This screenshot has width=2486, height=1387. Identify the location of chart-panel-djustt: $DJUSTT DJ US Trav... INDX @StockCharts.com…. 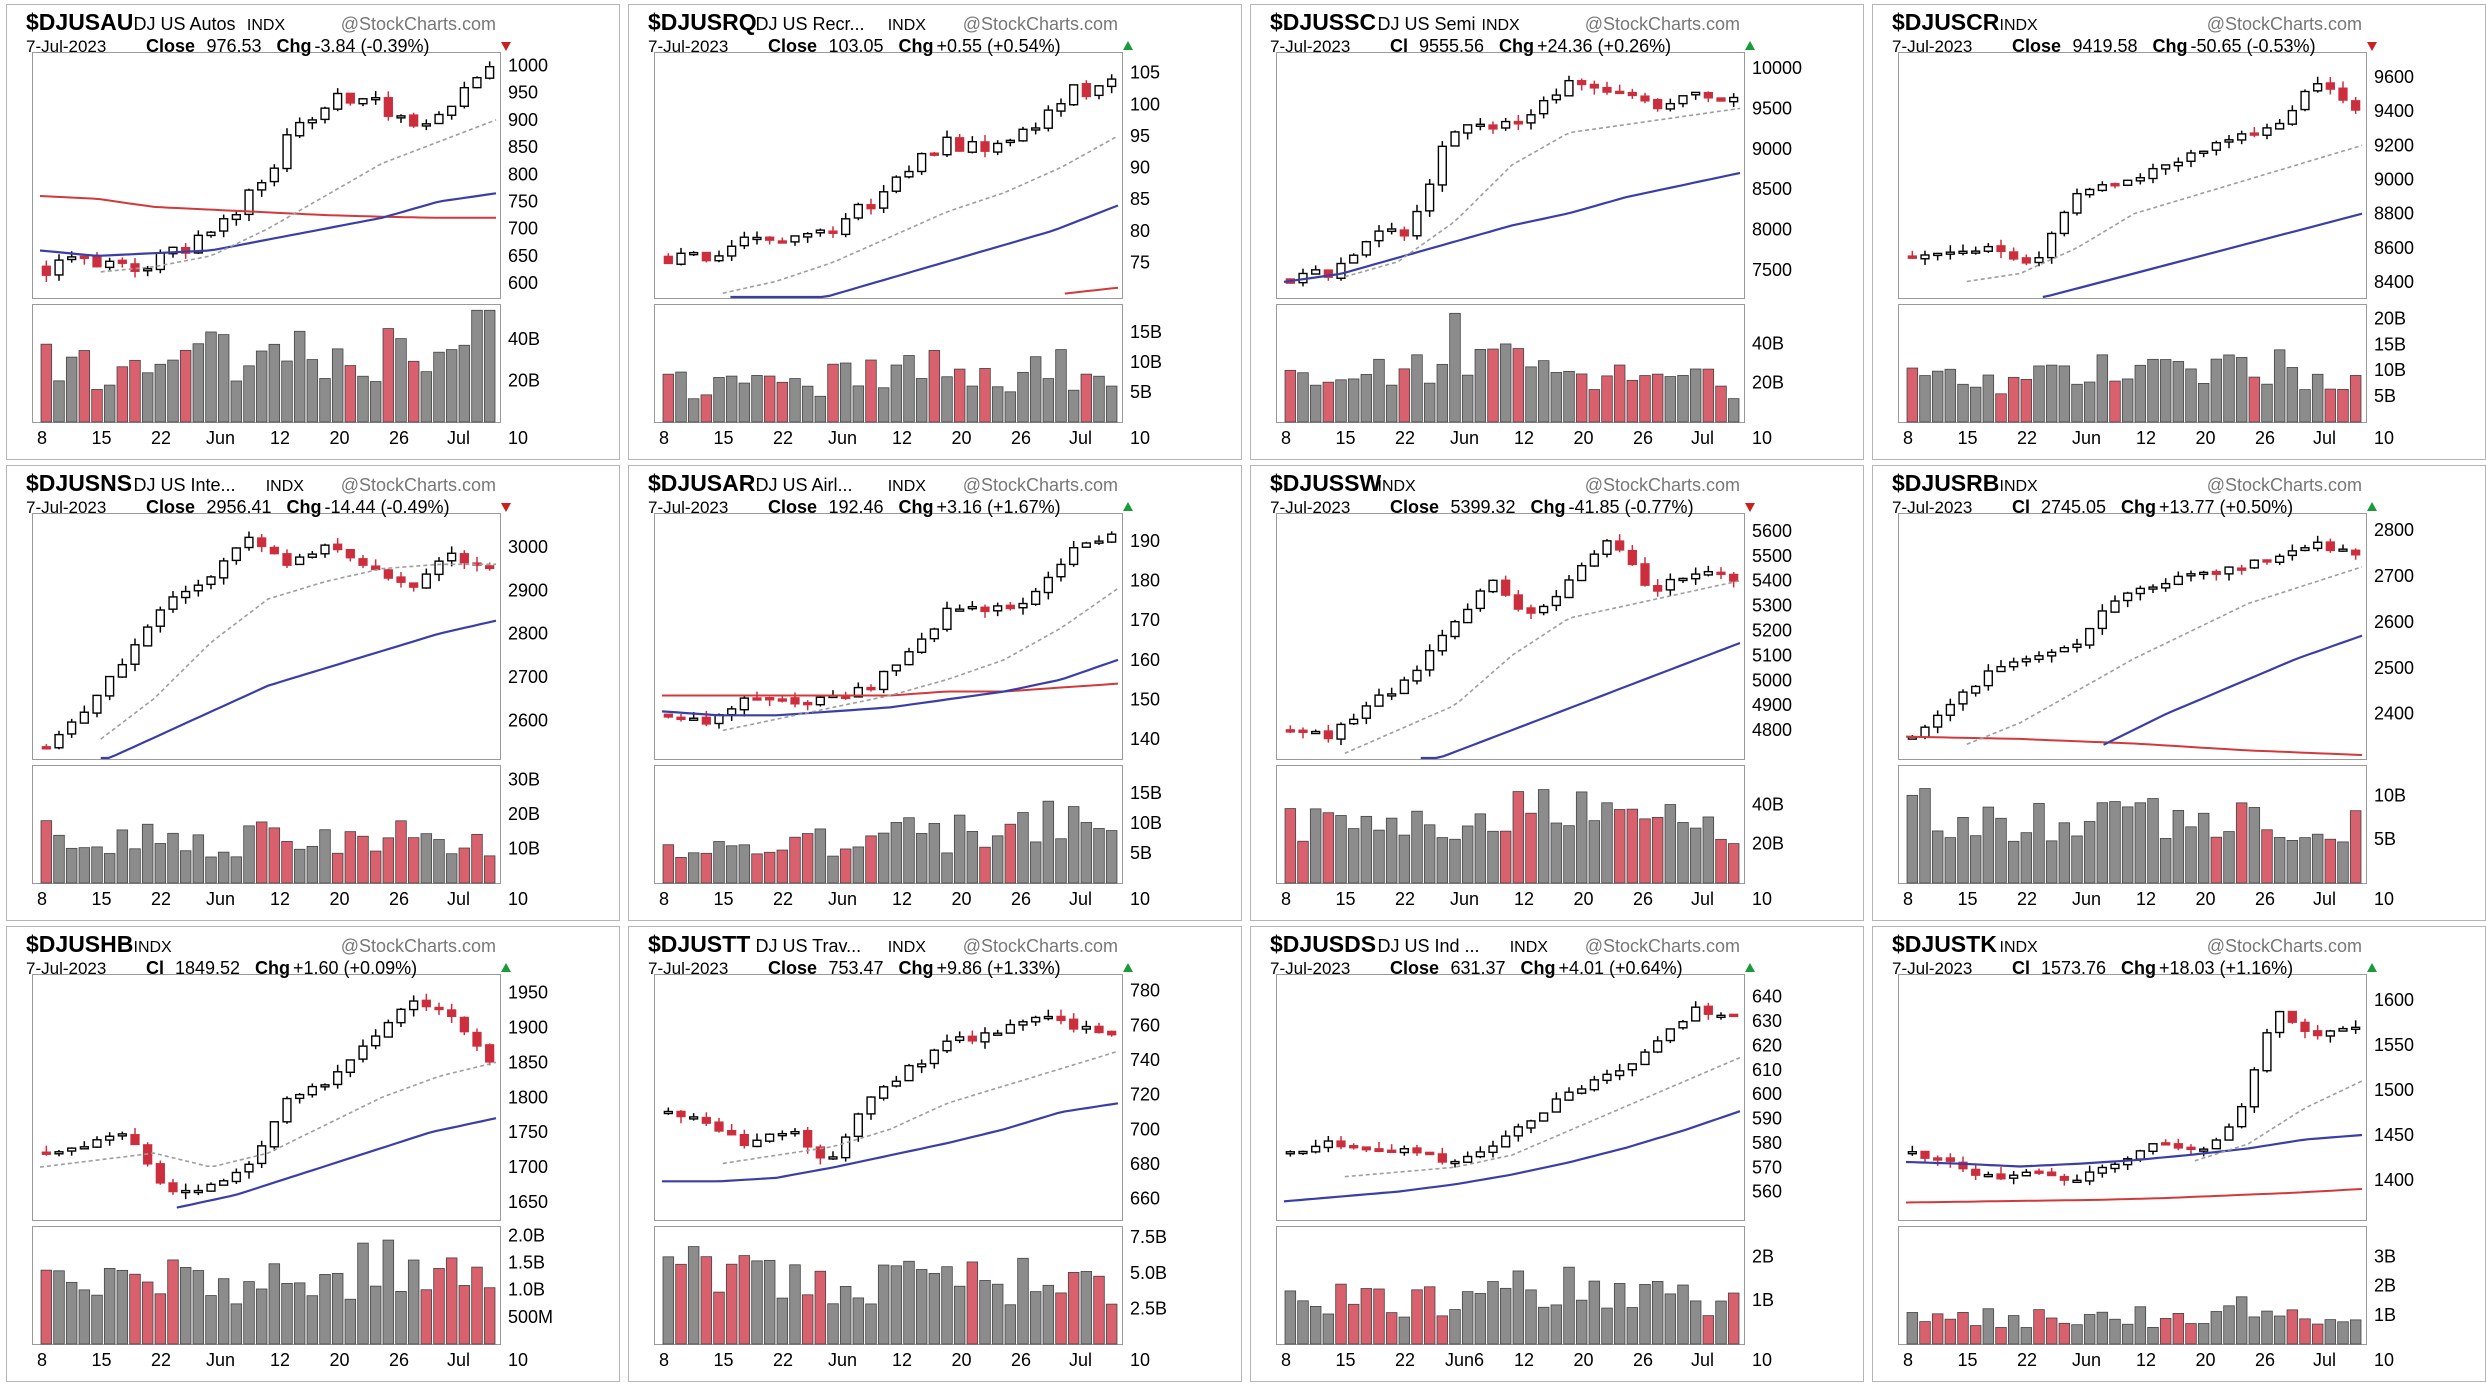
(935, 1154).